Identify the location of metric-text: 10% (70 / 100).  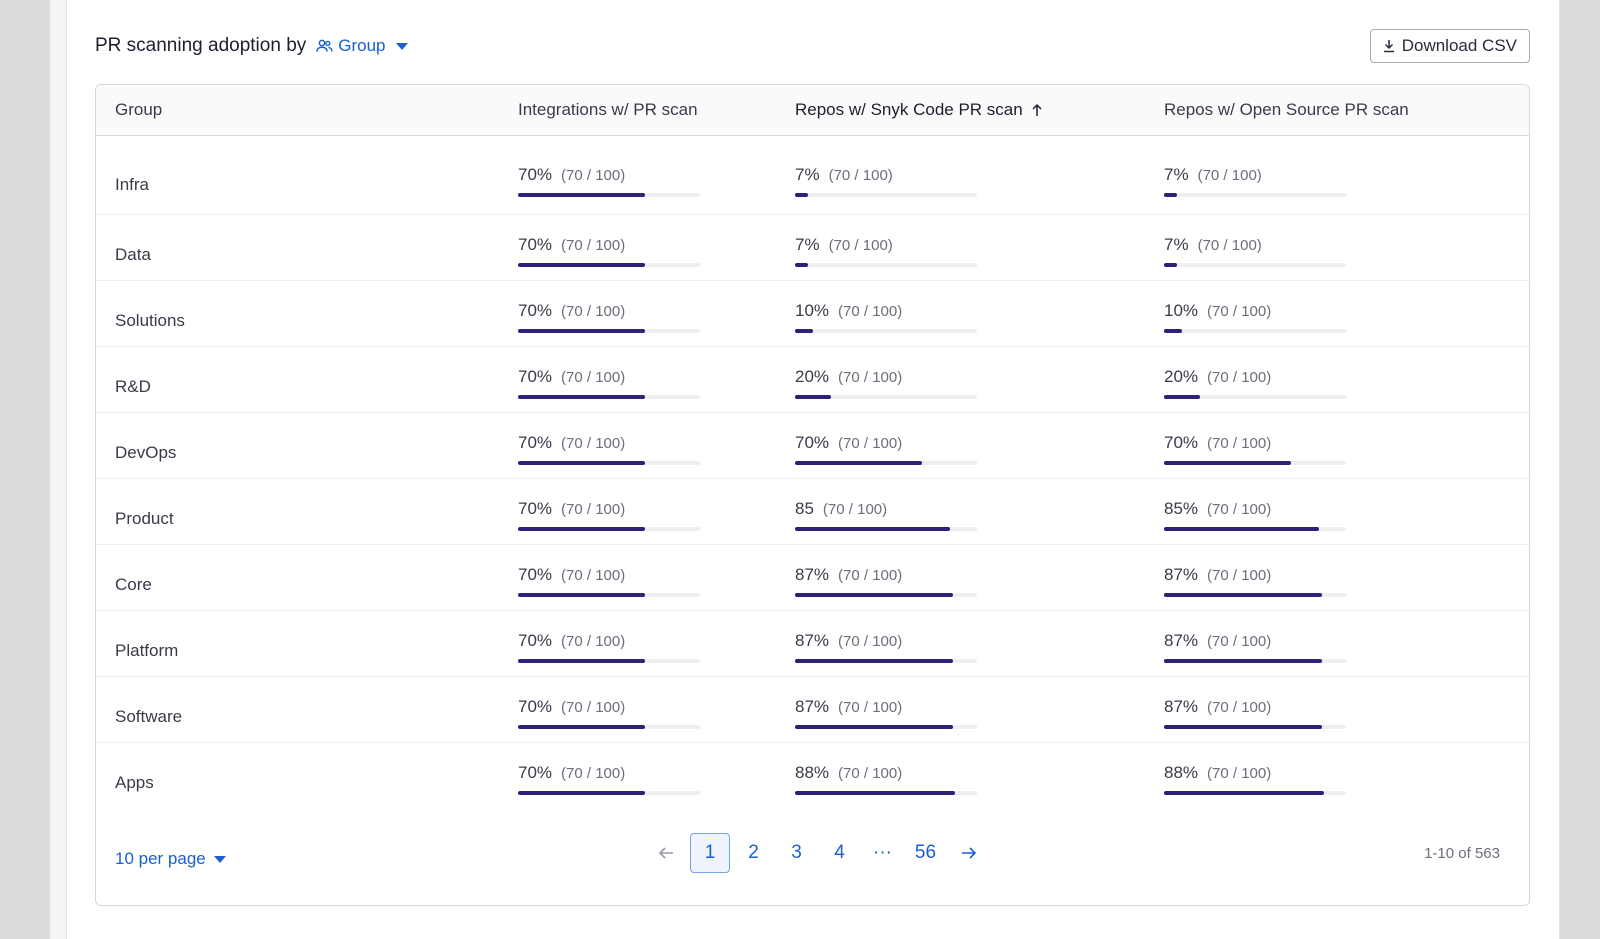
(886, 311).